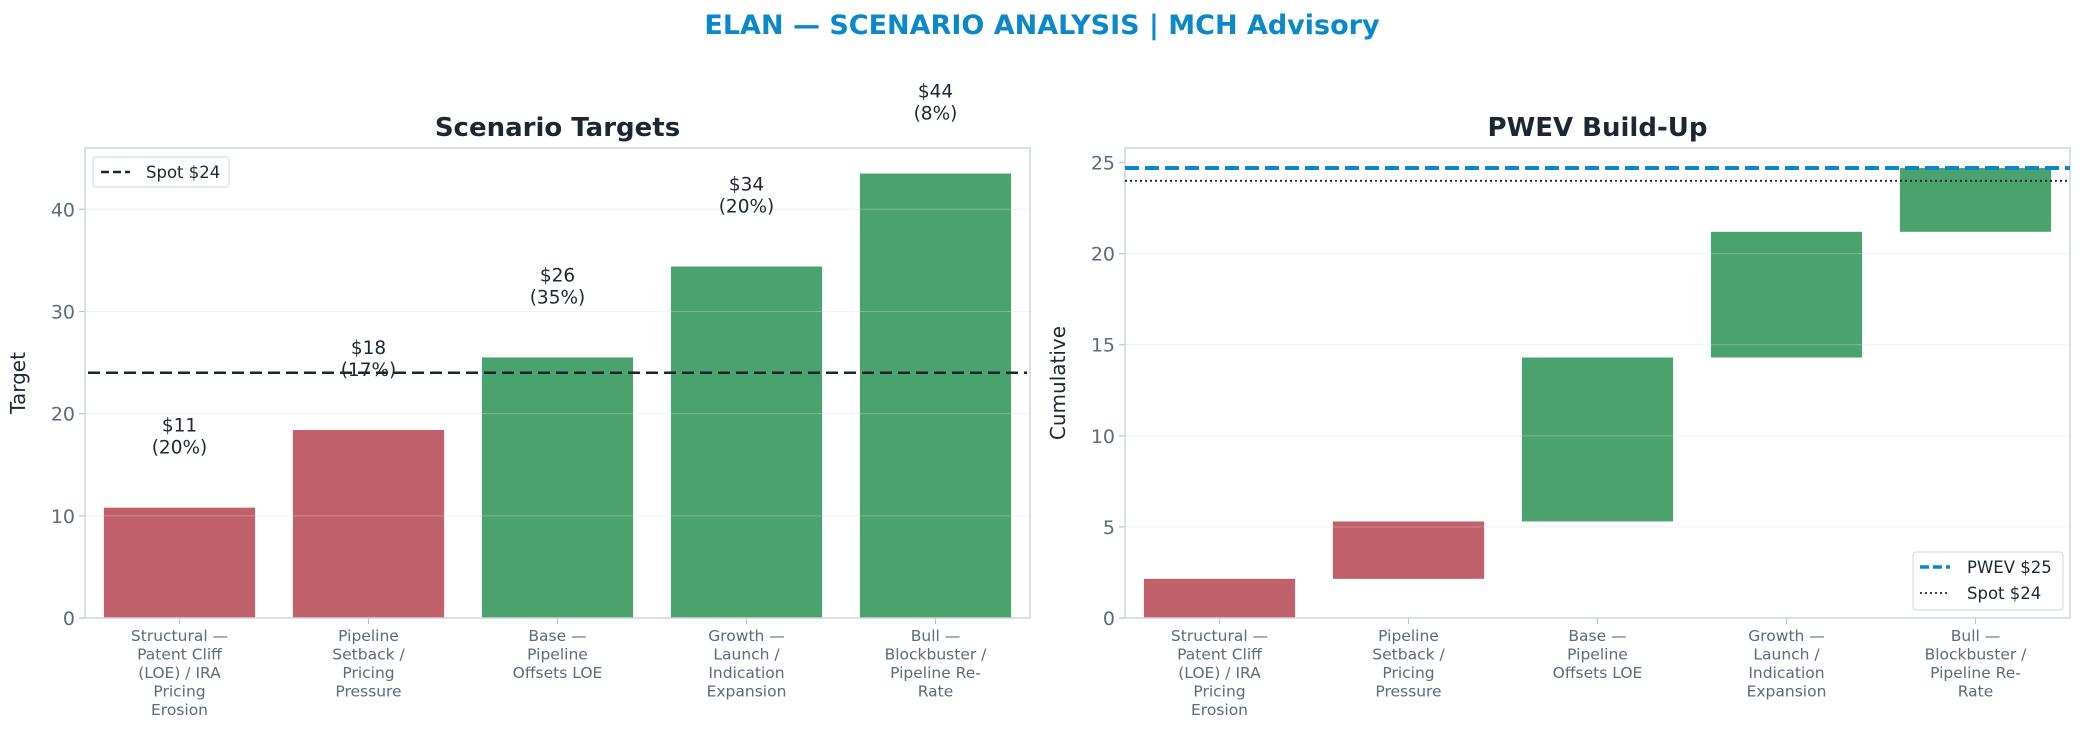 This screenshot has height=742, width=2084. Describe the element at coordinates (558, 286) in the screenshot. I see `data-label-3: $26 (35%)` at that location.